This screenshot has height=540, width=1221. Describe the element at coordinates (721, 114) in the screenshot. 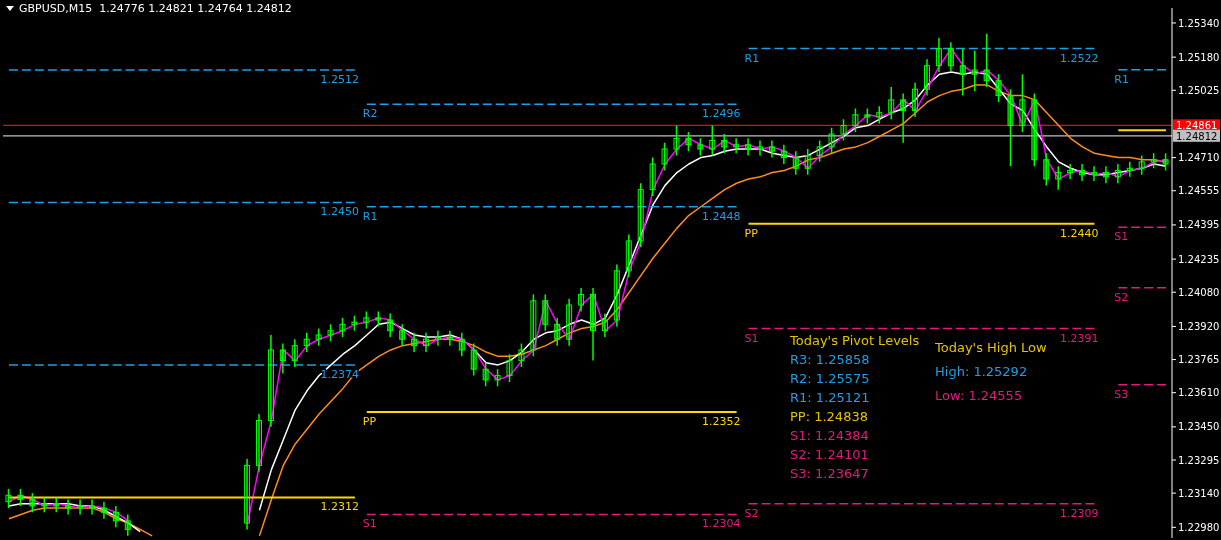

I see `data-label: 1.2496` at that location.